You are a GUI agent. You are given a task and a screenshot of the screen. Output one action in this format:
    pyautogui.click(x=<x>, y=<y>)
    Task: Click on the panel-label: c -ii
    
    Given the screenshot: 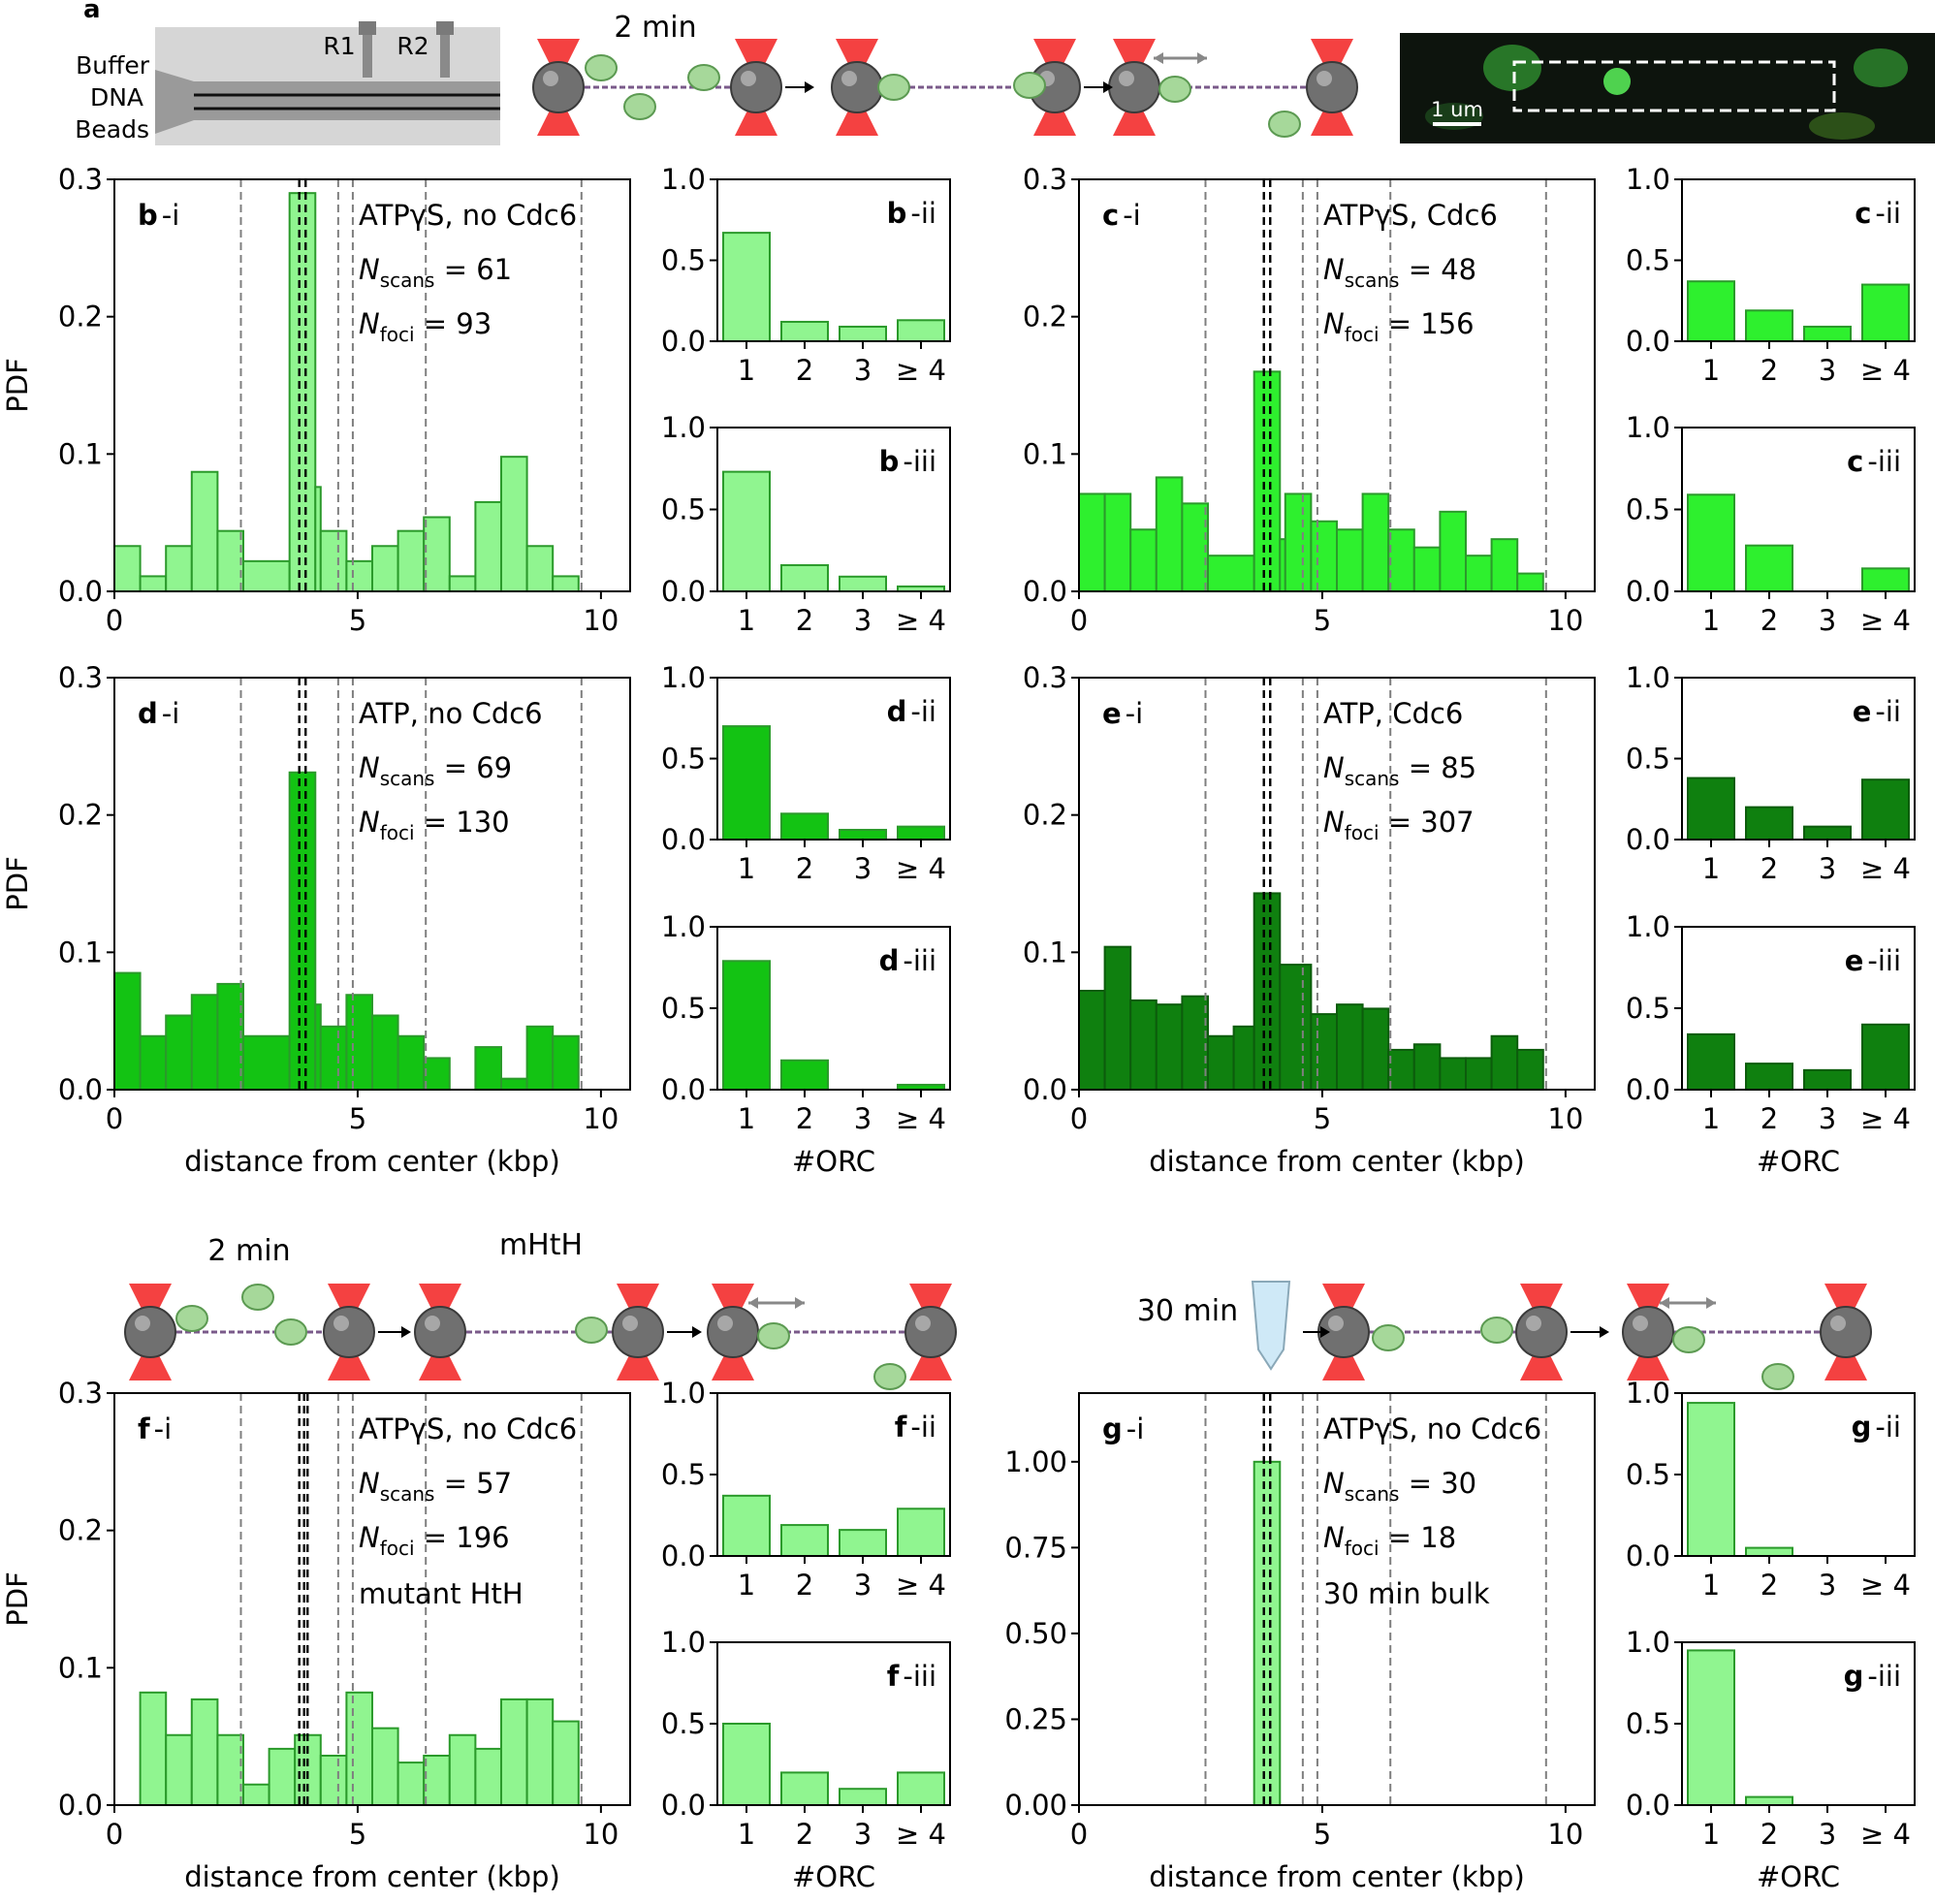 What is the action you would take?
    pyautogui.click(x=1878, y=213)
    